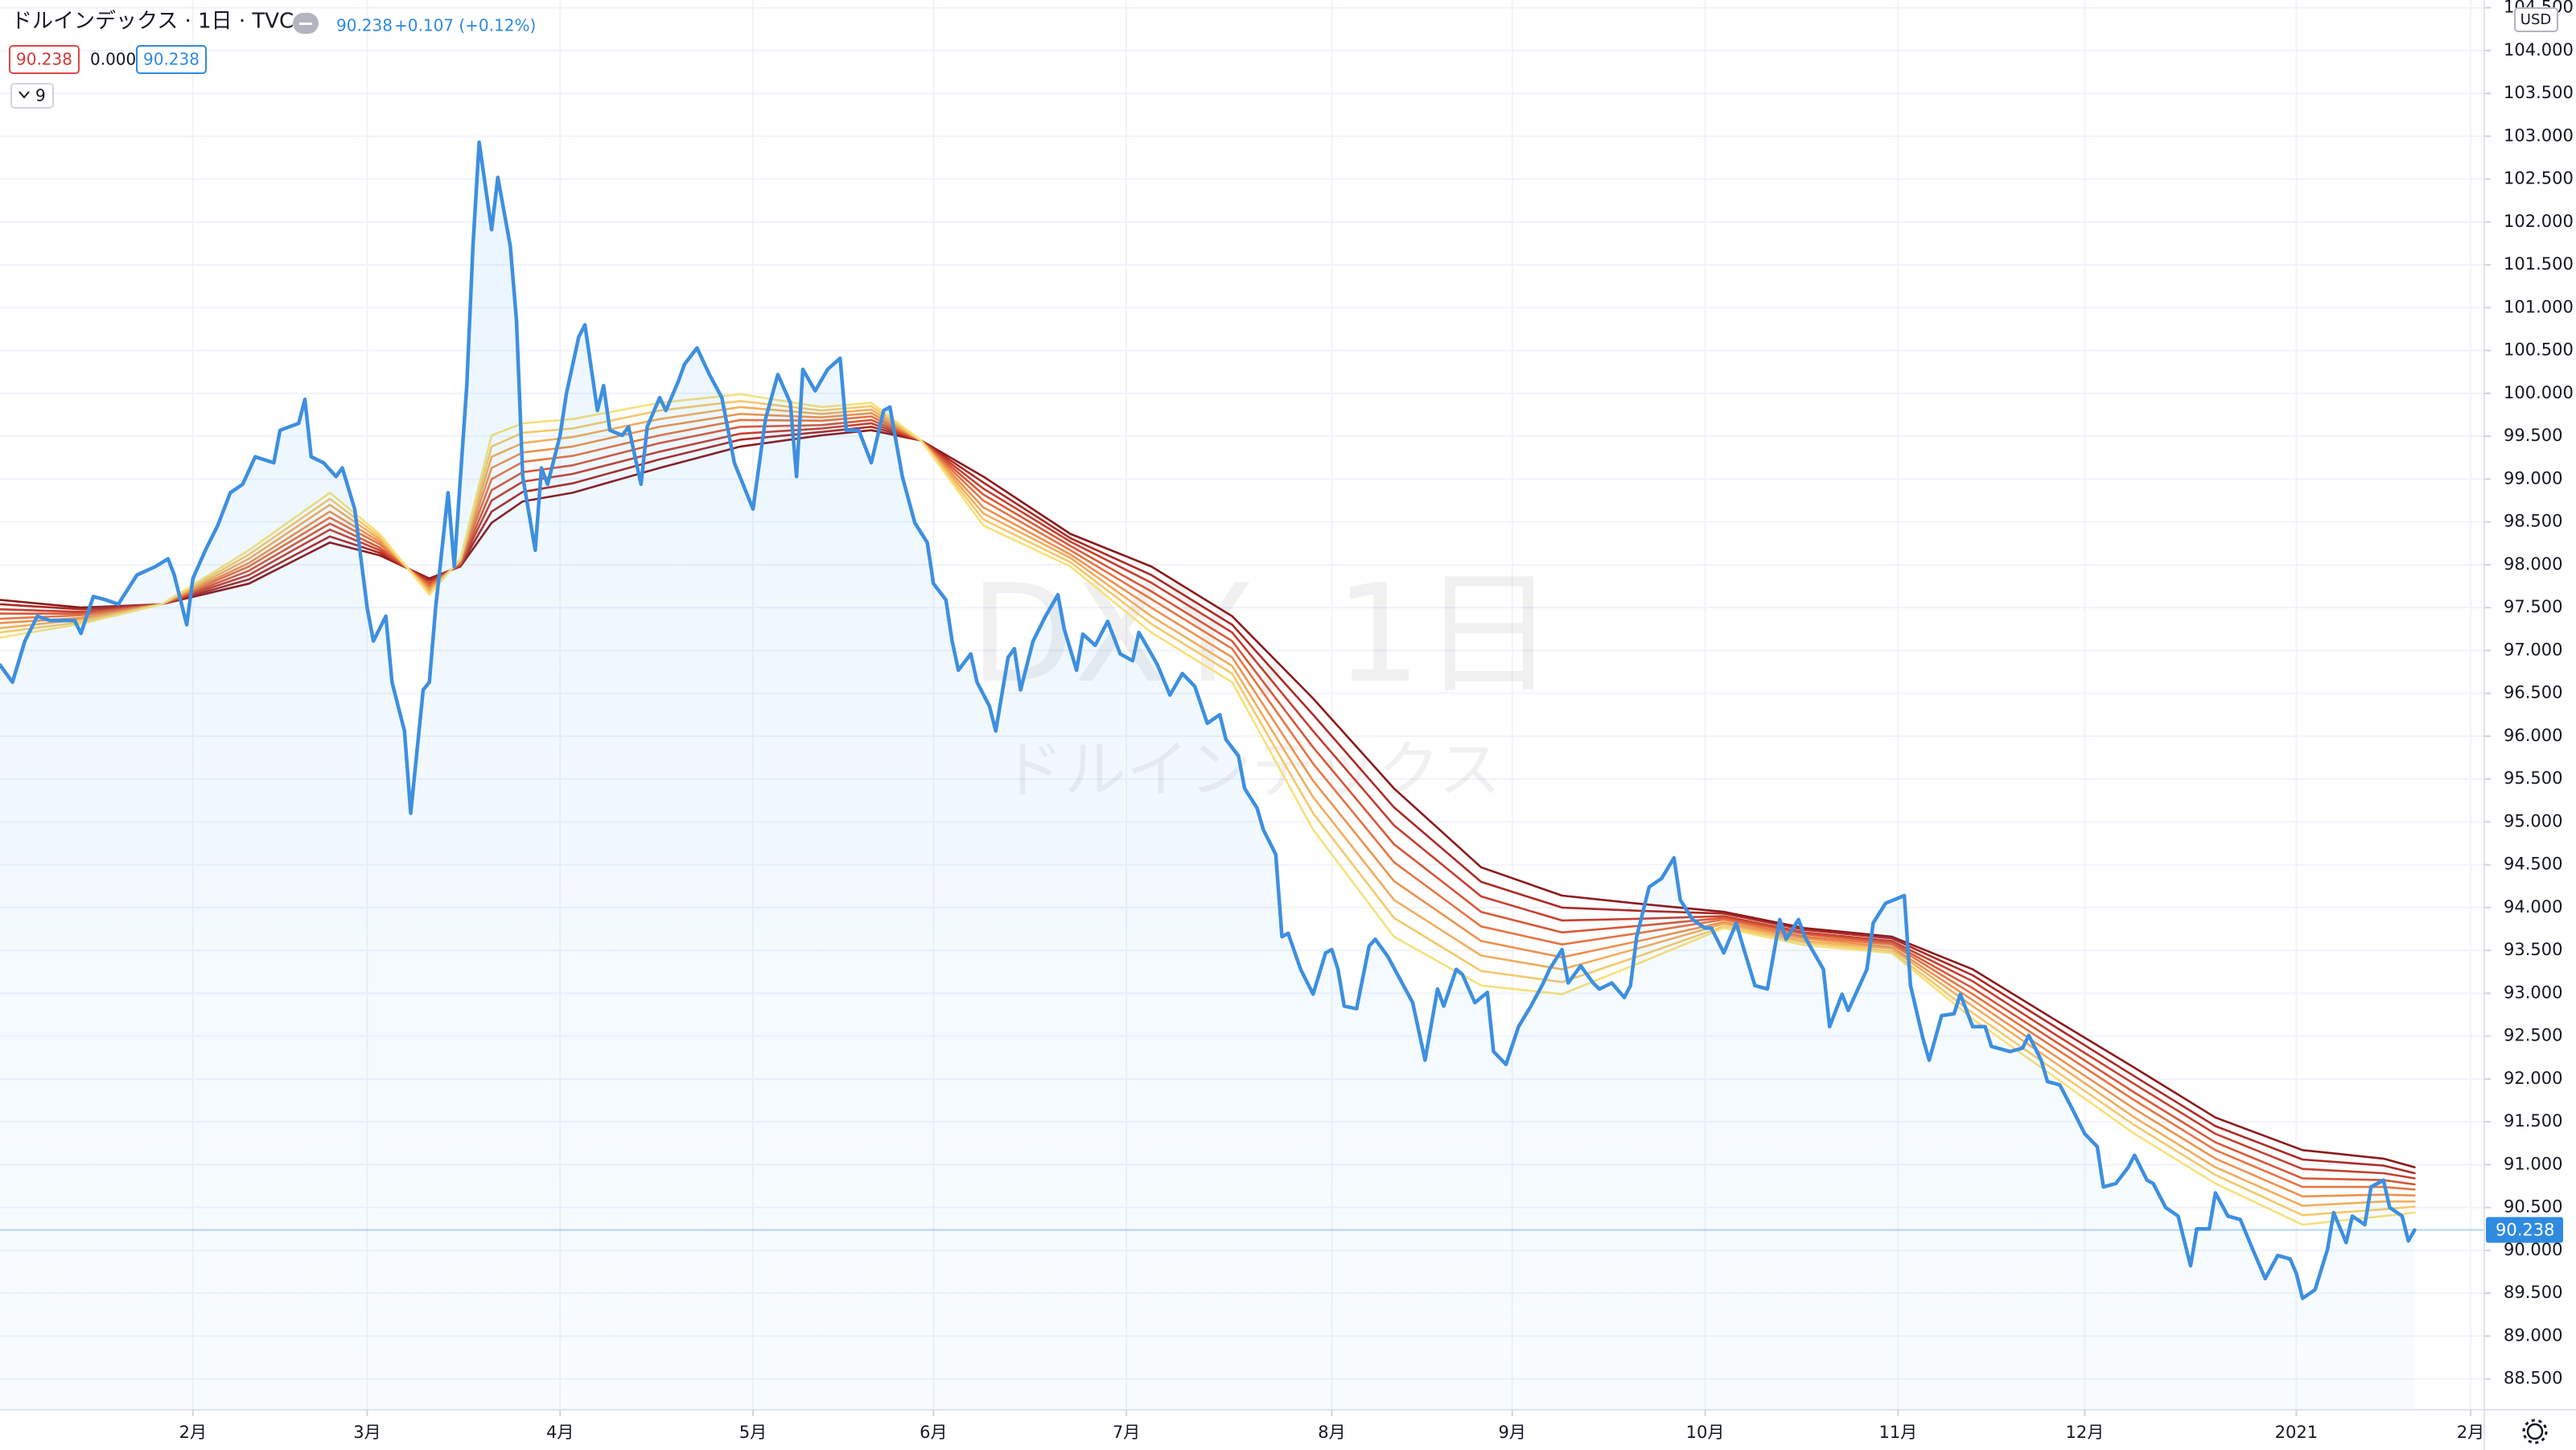 This screenshot has width=2576, height=1450. I want to click on indicators-toggle: 9, so click(32, 96).